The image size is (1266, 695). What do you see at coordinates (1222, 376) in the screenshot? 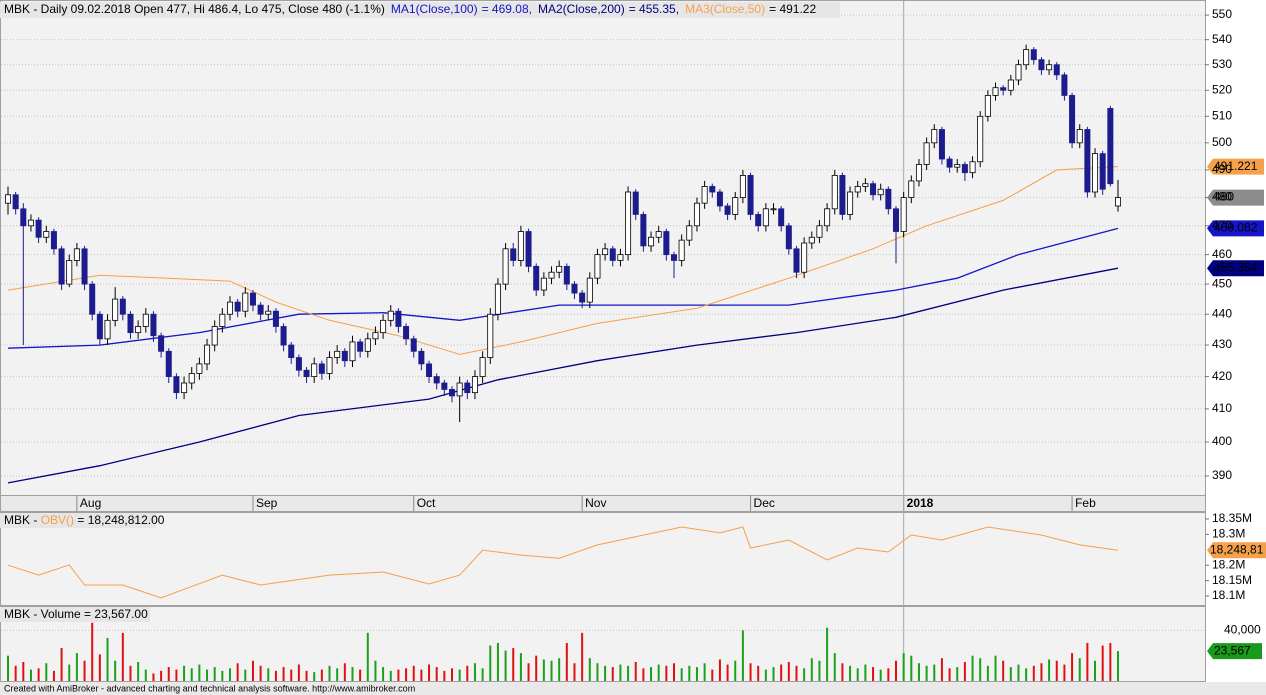
I see `y-tick-label: 420` at bounding box center [1222, 376].